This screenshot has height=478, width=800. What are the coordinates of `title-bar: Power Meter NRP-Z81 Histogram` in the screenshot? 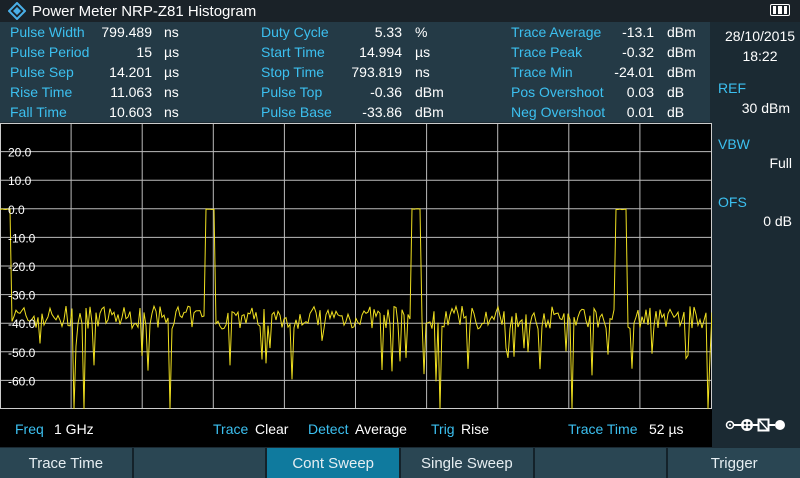 It's located at (400, 11).